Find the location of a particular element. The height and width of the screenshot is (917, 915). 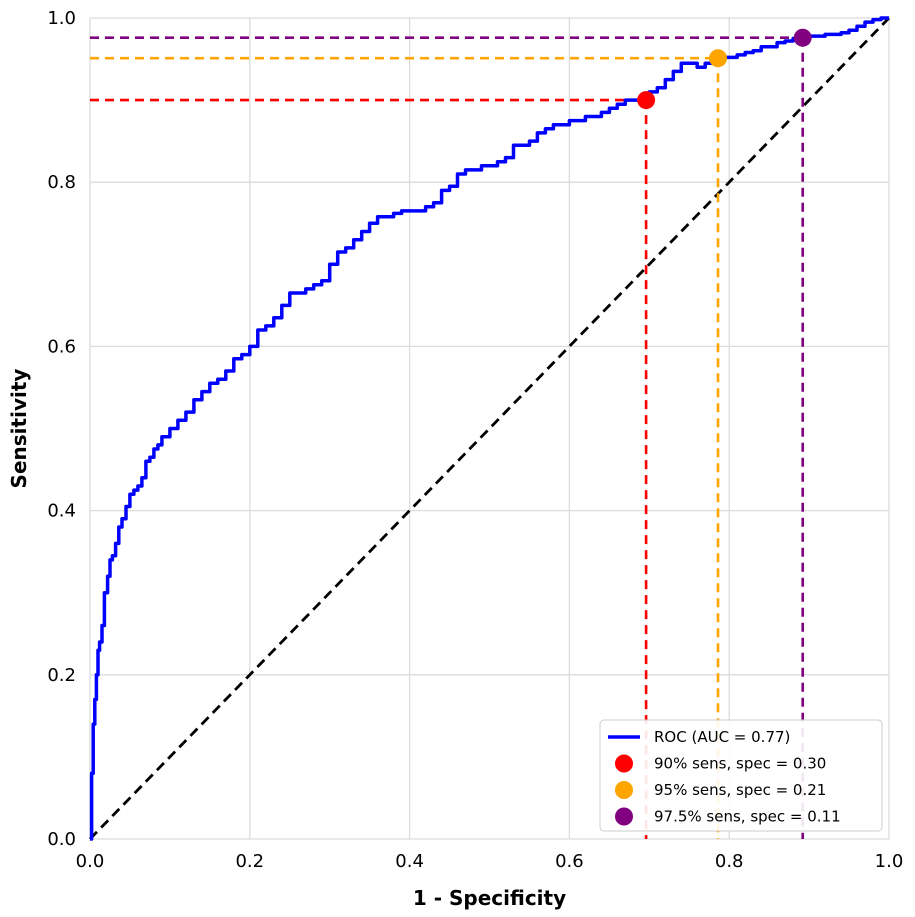

x-tick-label-1: 0.2 is located at coordinates (249, 861).